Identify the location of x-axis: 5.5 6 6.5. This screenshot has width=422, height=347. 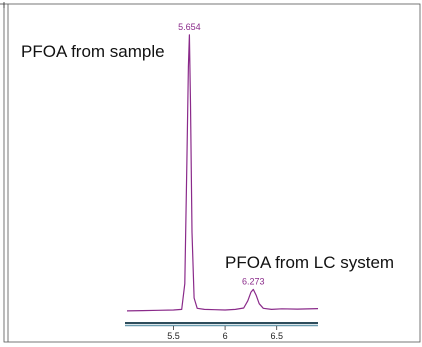
(221, 331).